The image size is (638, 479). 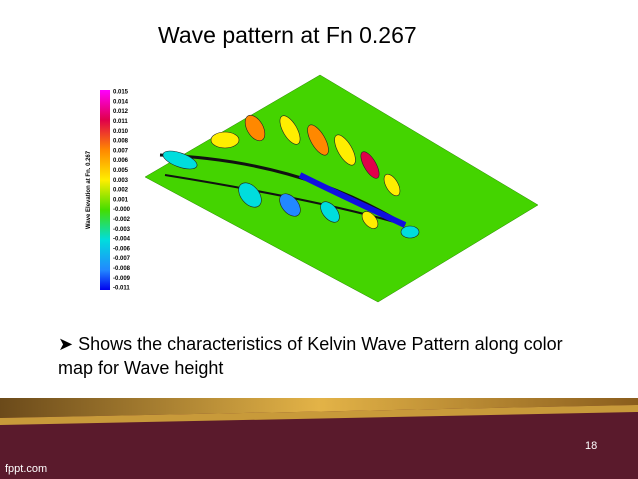 I want to click on wave-pattern, so click(x=289, y=176).